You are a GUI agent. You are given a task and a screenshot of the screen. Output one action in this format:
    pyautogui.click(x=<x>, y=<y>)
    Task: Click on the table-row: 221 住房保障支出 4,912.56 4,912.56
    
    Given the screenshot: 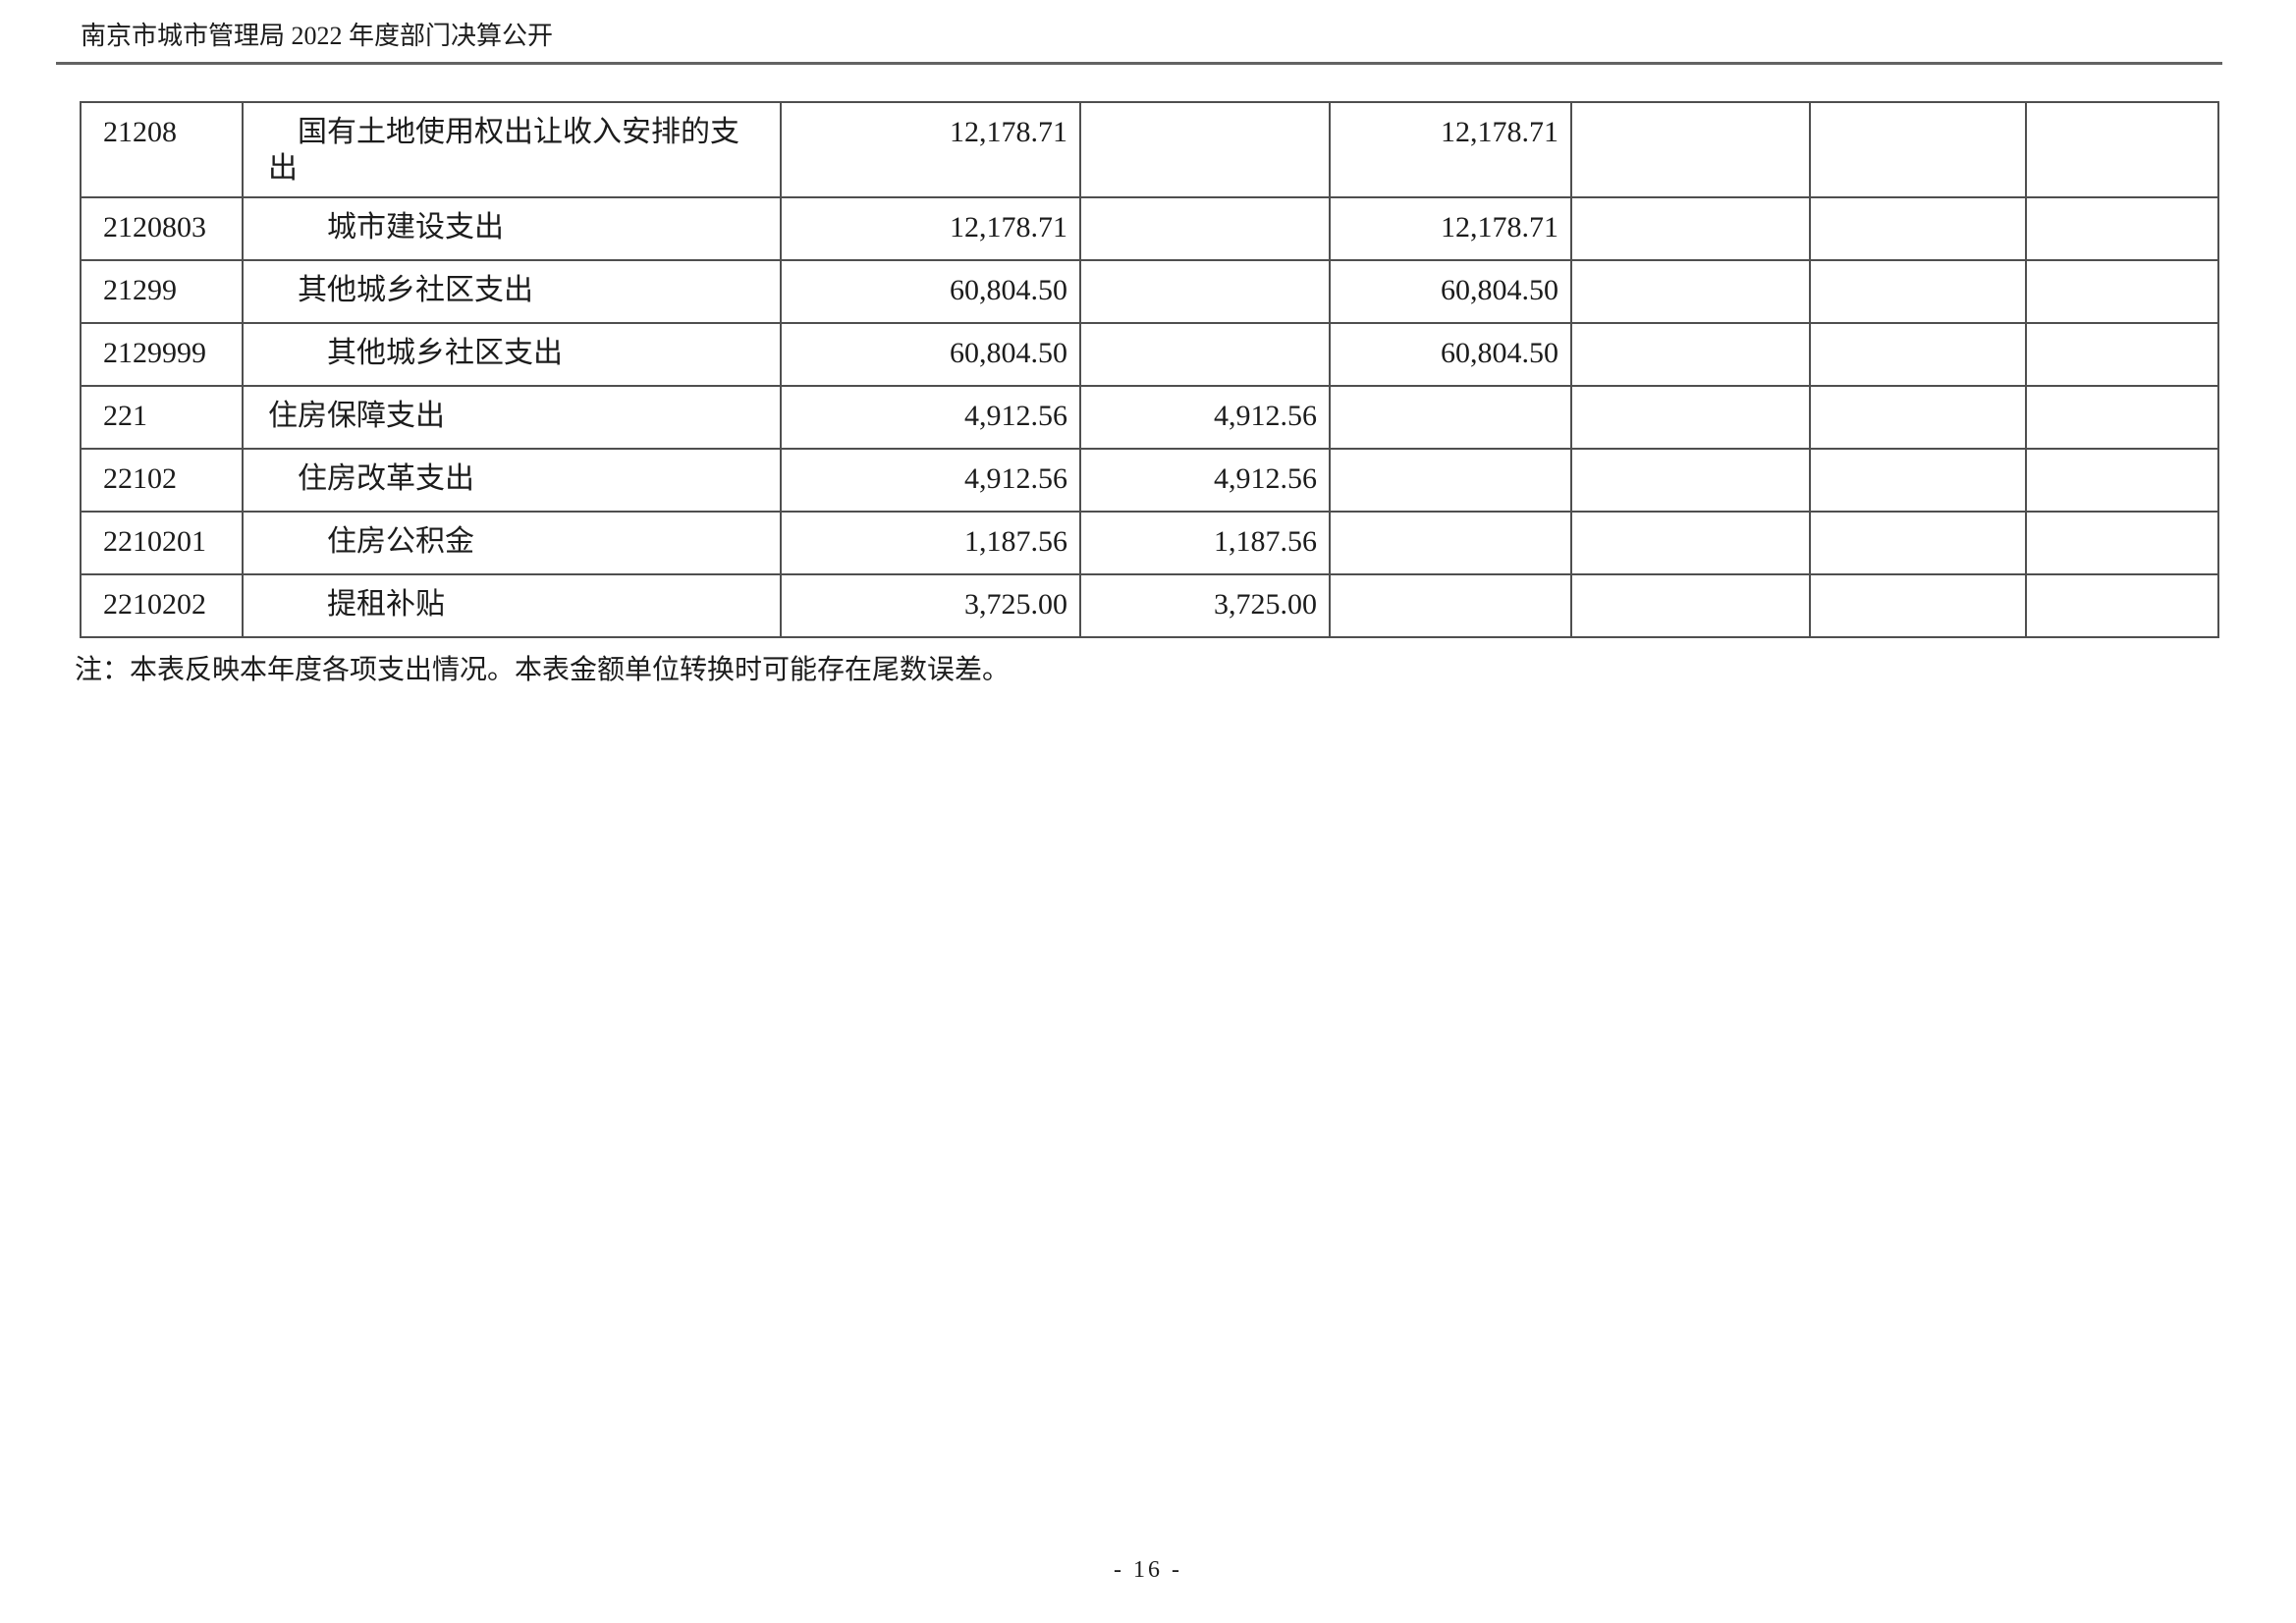 What is the action you would take?
    pyautogui.click(x=1149, y=418)
    